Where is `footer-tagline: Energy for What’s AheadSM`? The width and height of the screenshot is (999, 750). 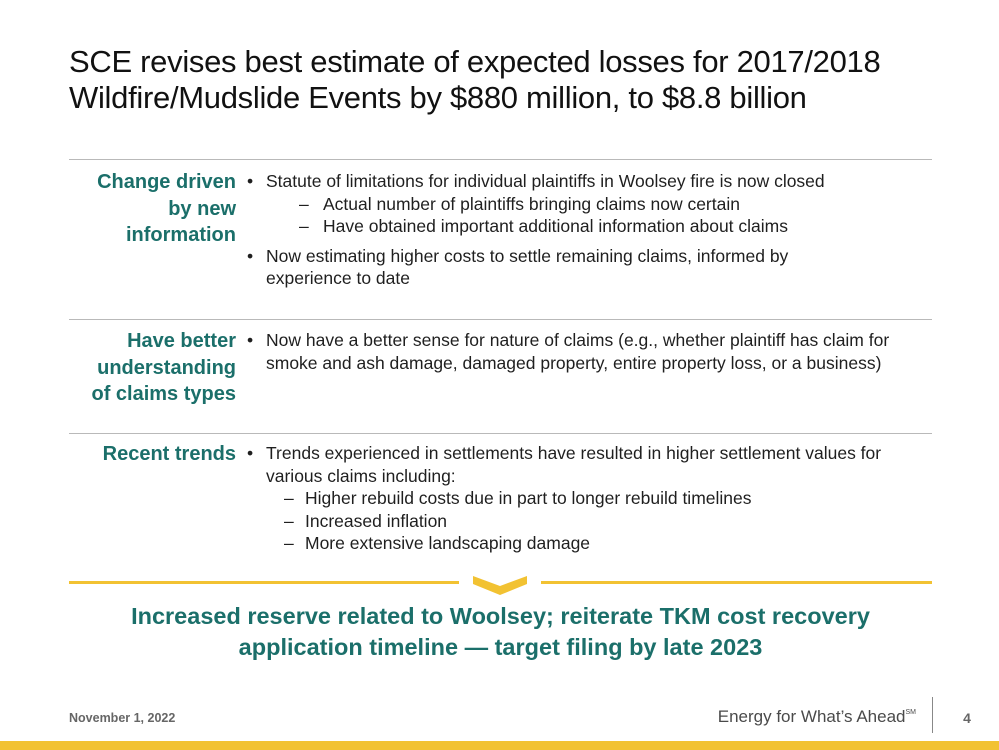 footer-tagline: Energy for What’s AheadSM is located at coordinates (817, 716).